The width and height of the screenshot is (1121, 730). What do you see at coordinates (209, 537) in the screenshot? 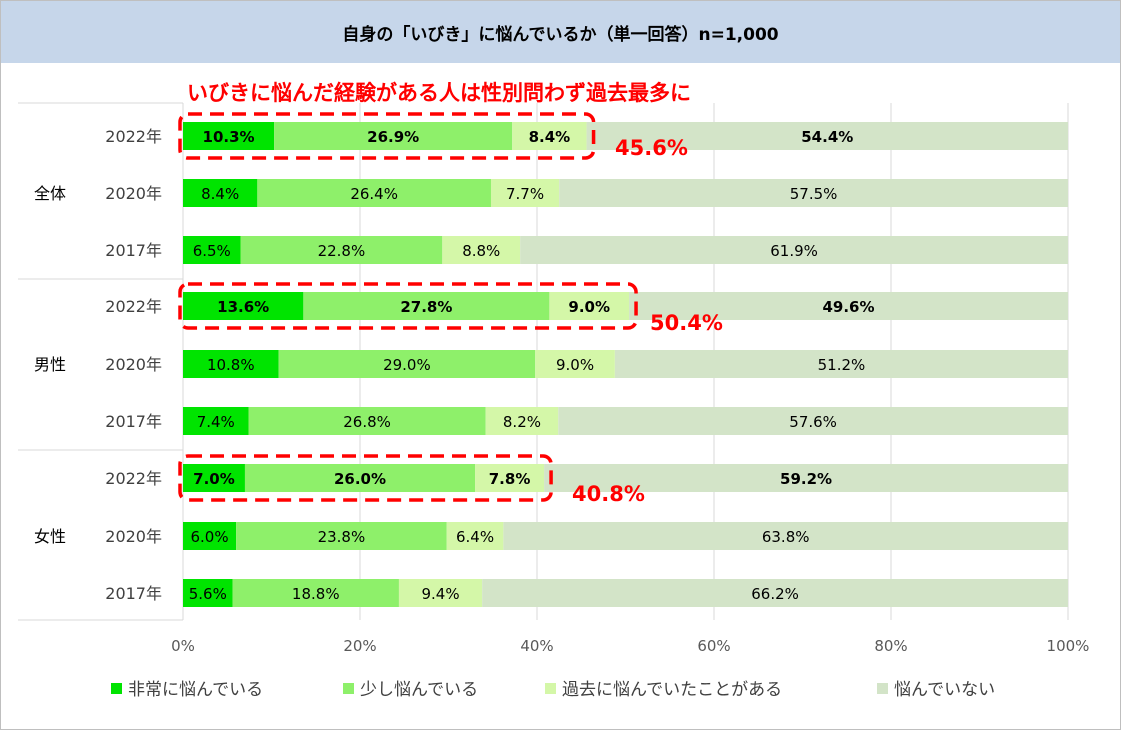
I see `data-label: 6.0%` at bounding box center [209, 537].